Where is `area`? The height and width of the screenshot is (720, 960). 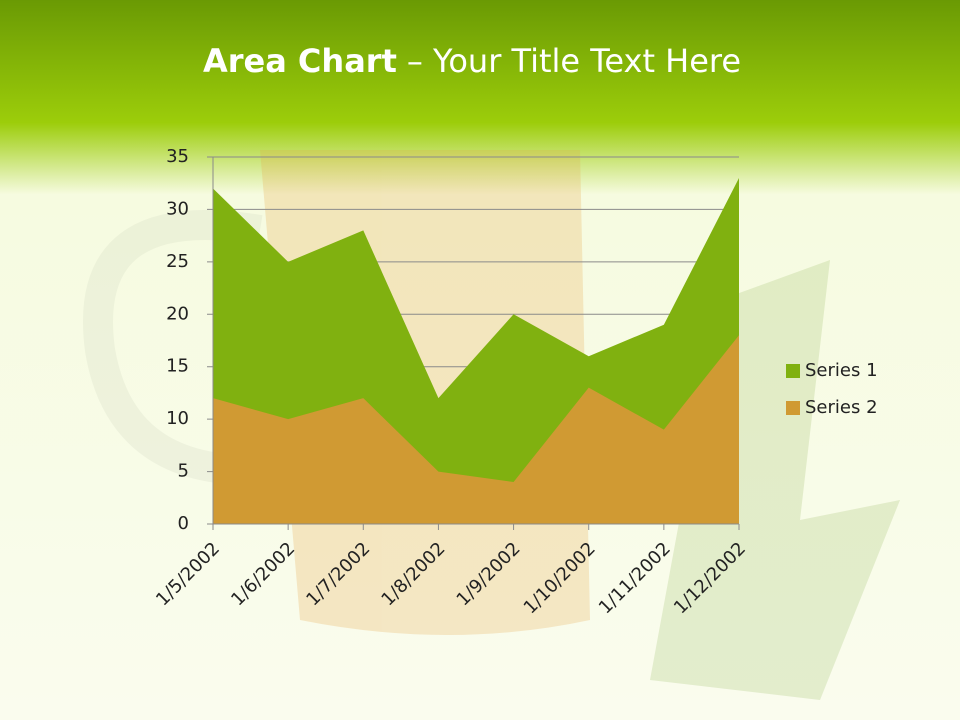
area is located at coordinates (476, 429).